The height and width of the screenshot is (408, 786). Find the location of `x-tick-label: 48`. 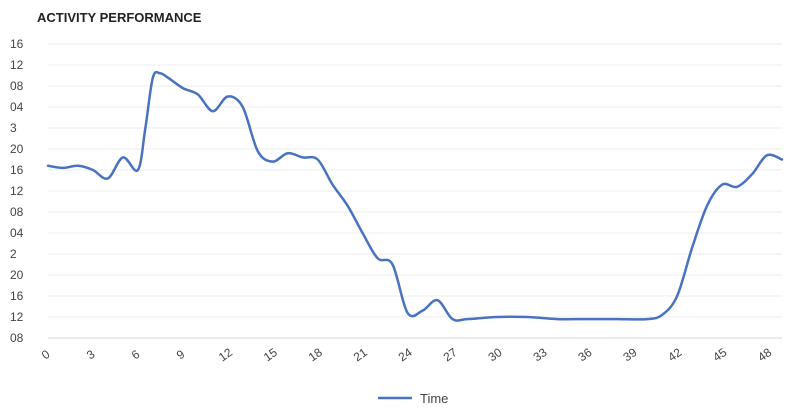

x-tick-label: 48 is located at coordinates (764, 354).